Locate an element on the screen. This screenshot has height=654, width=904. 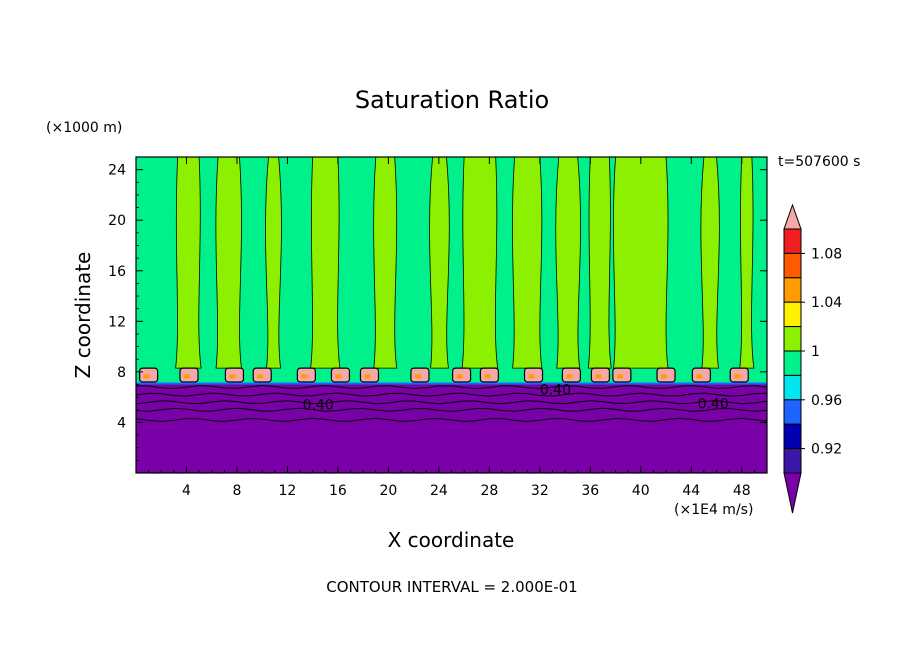
x-tick-label: 44 is located at coordinates (691, 491).